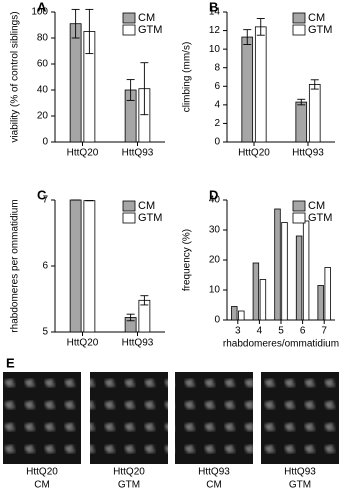 The height and width of the screenshot is (500, 343). What do you see at coordinates (43, 64) in the screenshot?
I see `y-tick-label: 60` at bounding box center [43, 64].